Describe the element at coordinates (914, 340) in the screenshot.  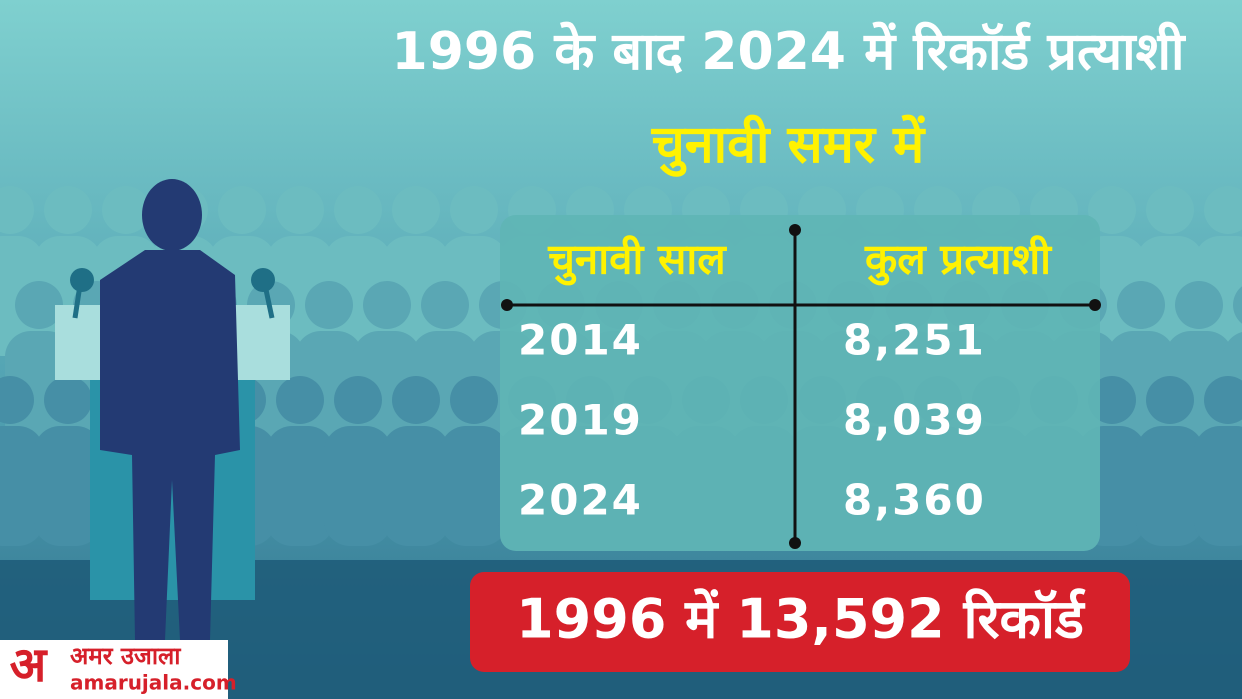
I see `candidates-cell: 8,251` at that location.